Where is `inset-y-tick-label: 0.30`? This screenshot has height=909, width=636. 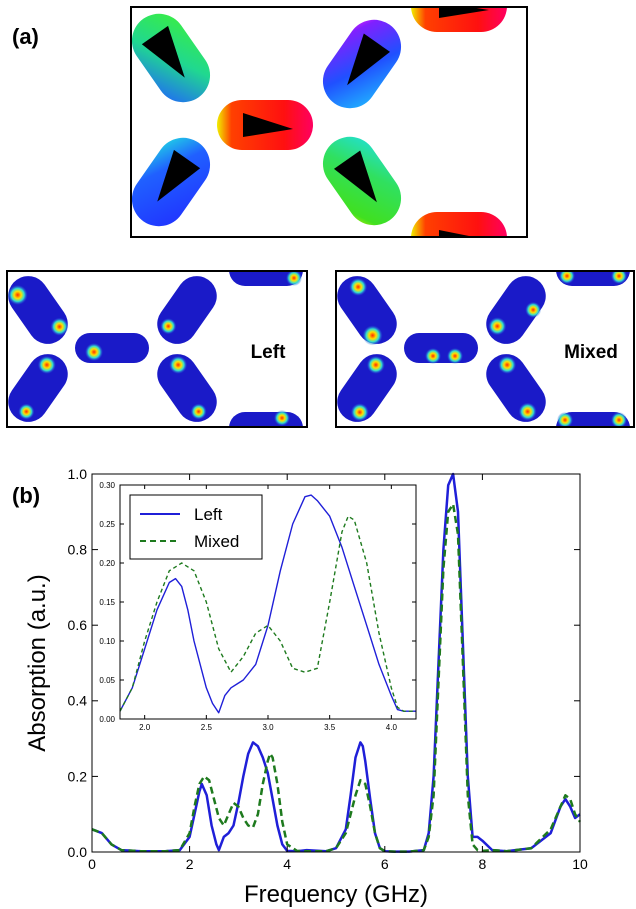
inset-y-tick-label: 0.30 is located at coordinates (107, 485).